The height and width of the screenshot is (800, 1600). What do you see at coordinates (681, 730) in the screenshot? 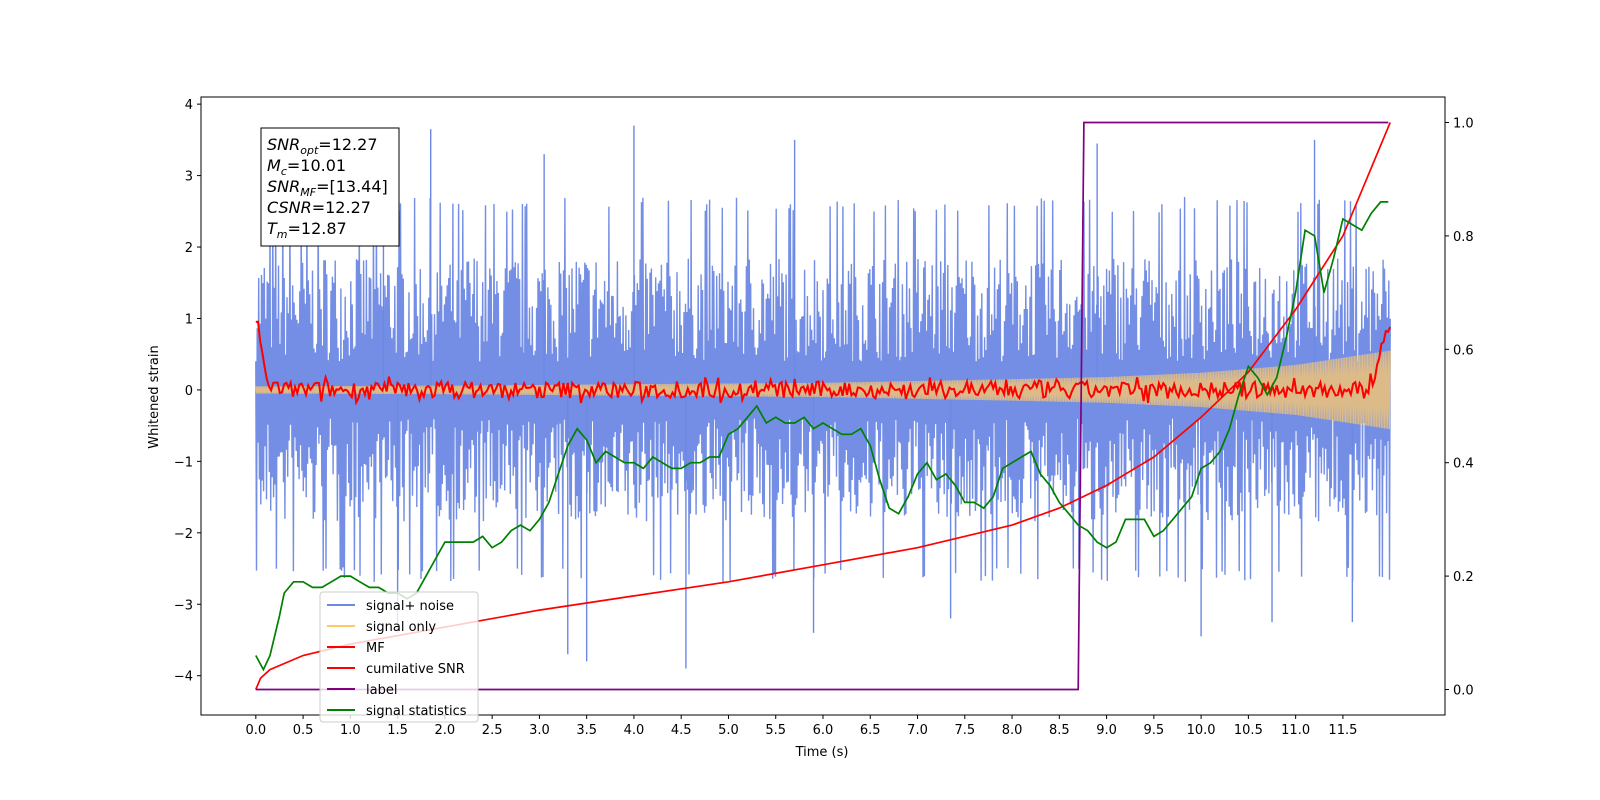
I see `x-tick-label: 4.5` at bounding box center [681, 730].